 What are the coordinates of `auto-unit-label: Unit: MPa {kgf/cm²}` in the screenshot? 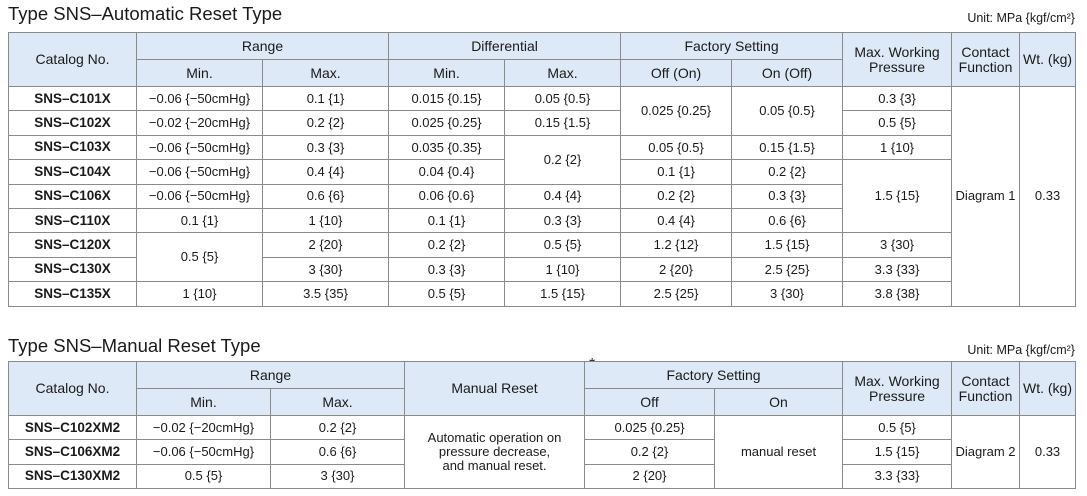 It's located at (1021, 18).